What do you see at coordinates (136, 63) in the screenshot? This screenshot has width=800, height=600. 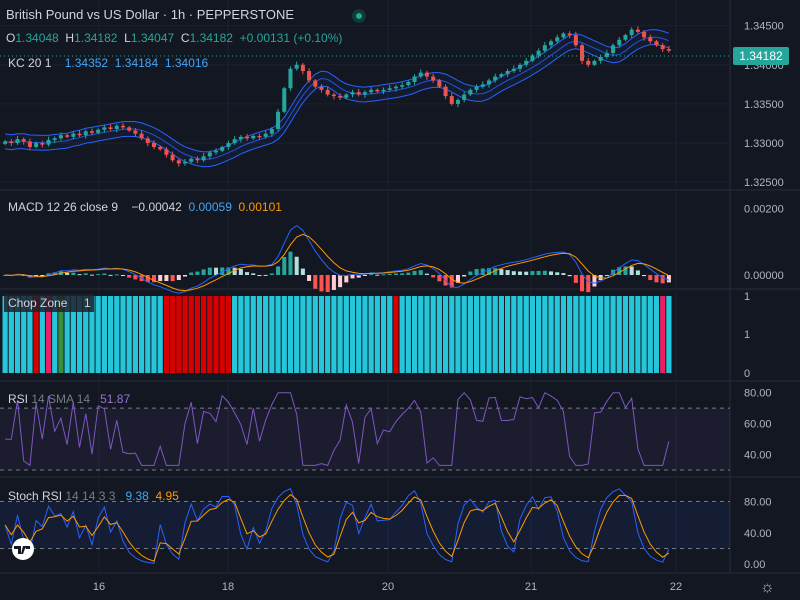 I see `kc-basis-value: 1.34184` at bounding box center [136, 63].